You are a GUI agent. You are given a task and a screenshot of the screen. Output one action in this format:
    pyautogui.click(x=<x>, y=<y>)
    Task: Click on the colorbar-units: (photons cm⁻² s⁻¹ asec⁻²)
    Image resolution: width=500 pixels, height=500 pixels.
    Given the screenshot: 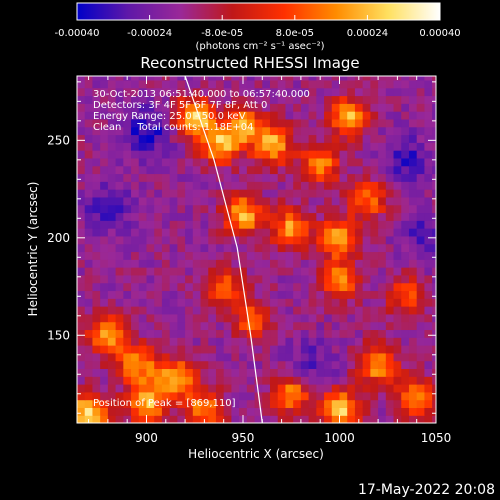 What is the action you would take?
    pyautogui.click(x=259, y=46)
    